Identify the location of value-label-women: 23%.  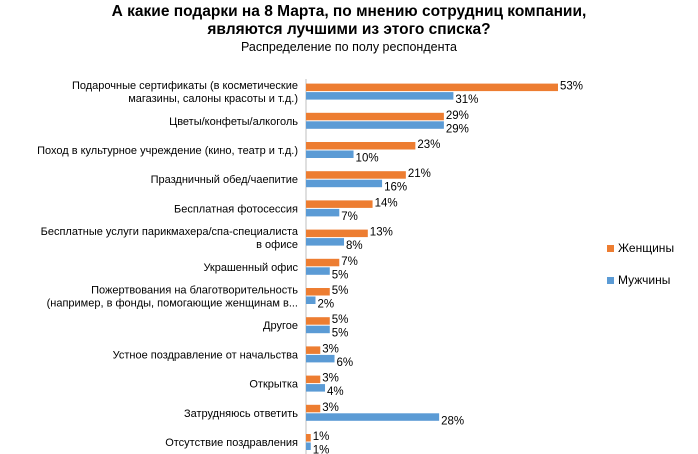
(428, 145).